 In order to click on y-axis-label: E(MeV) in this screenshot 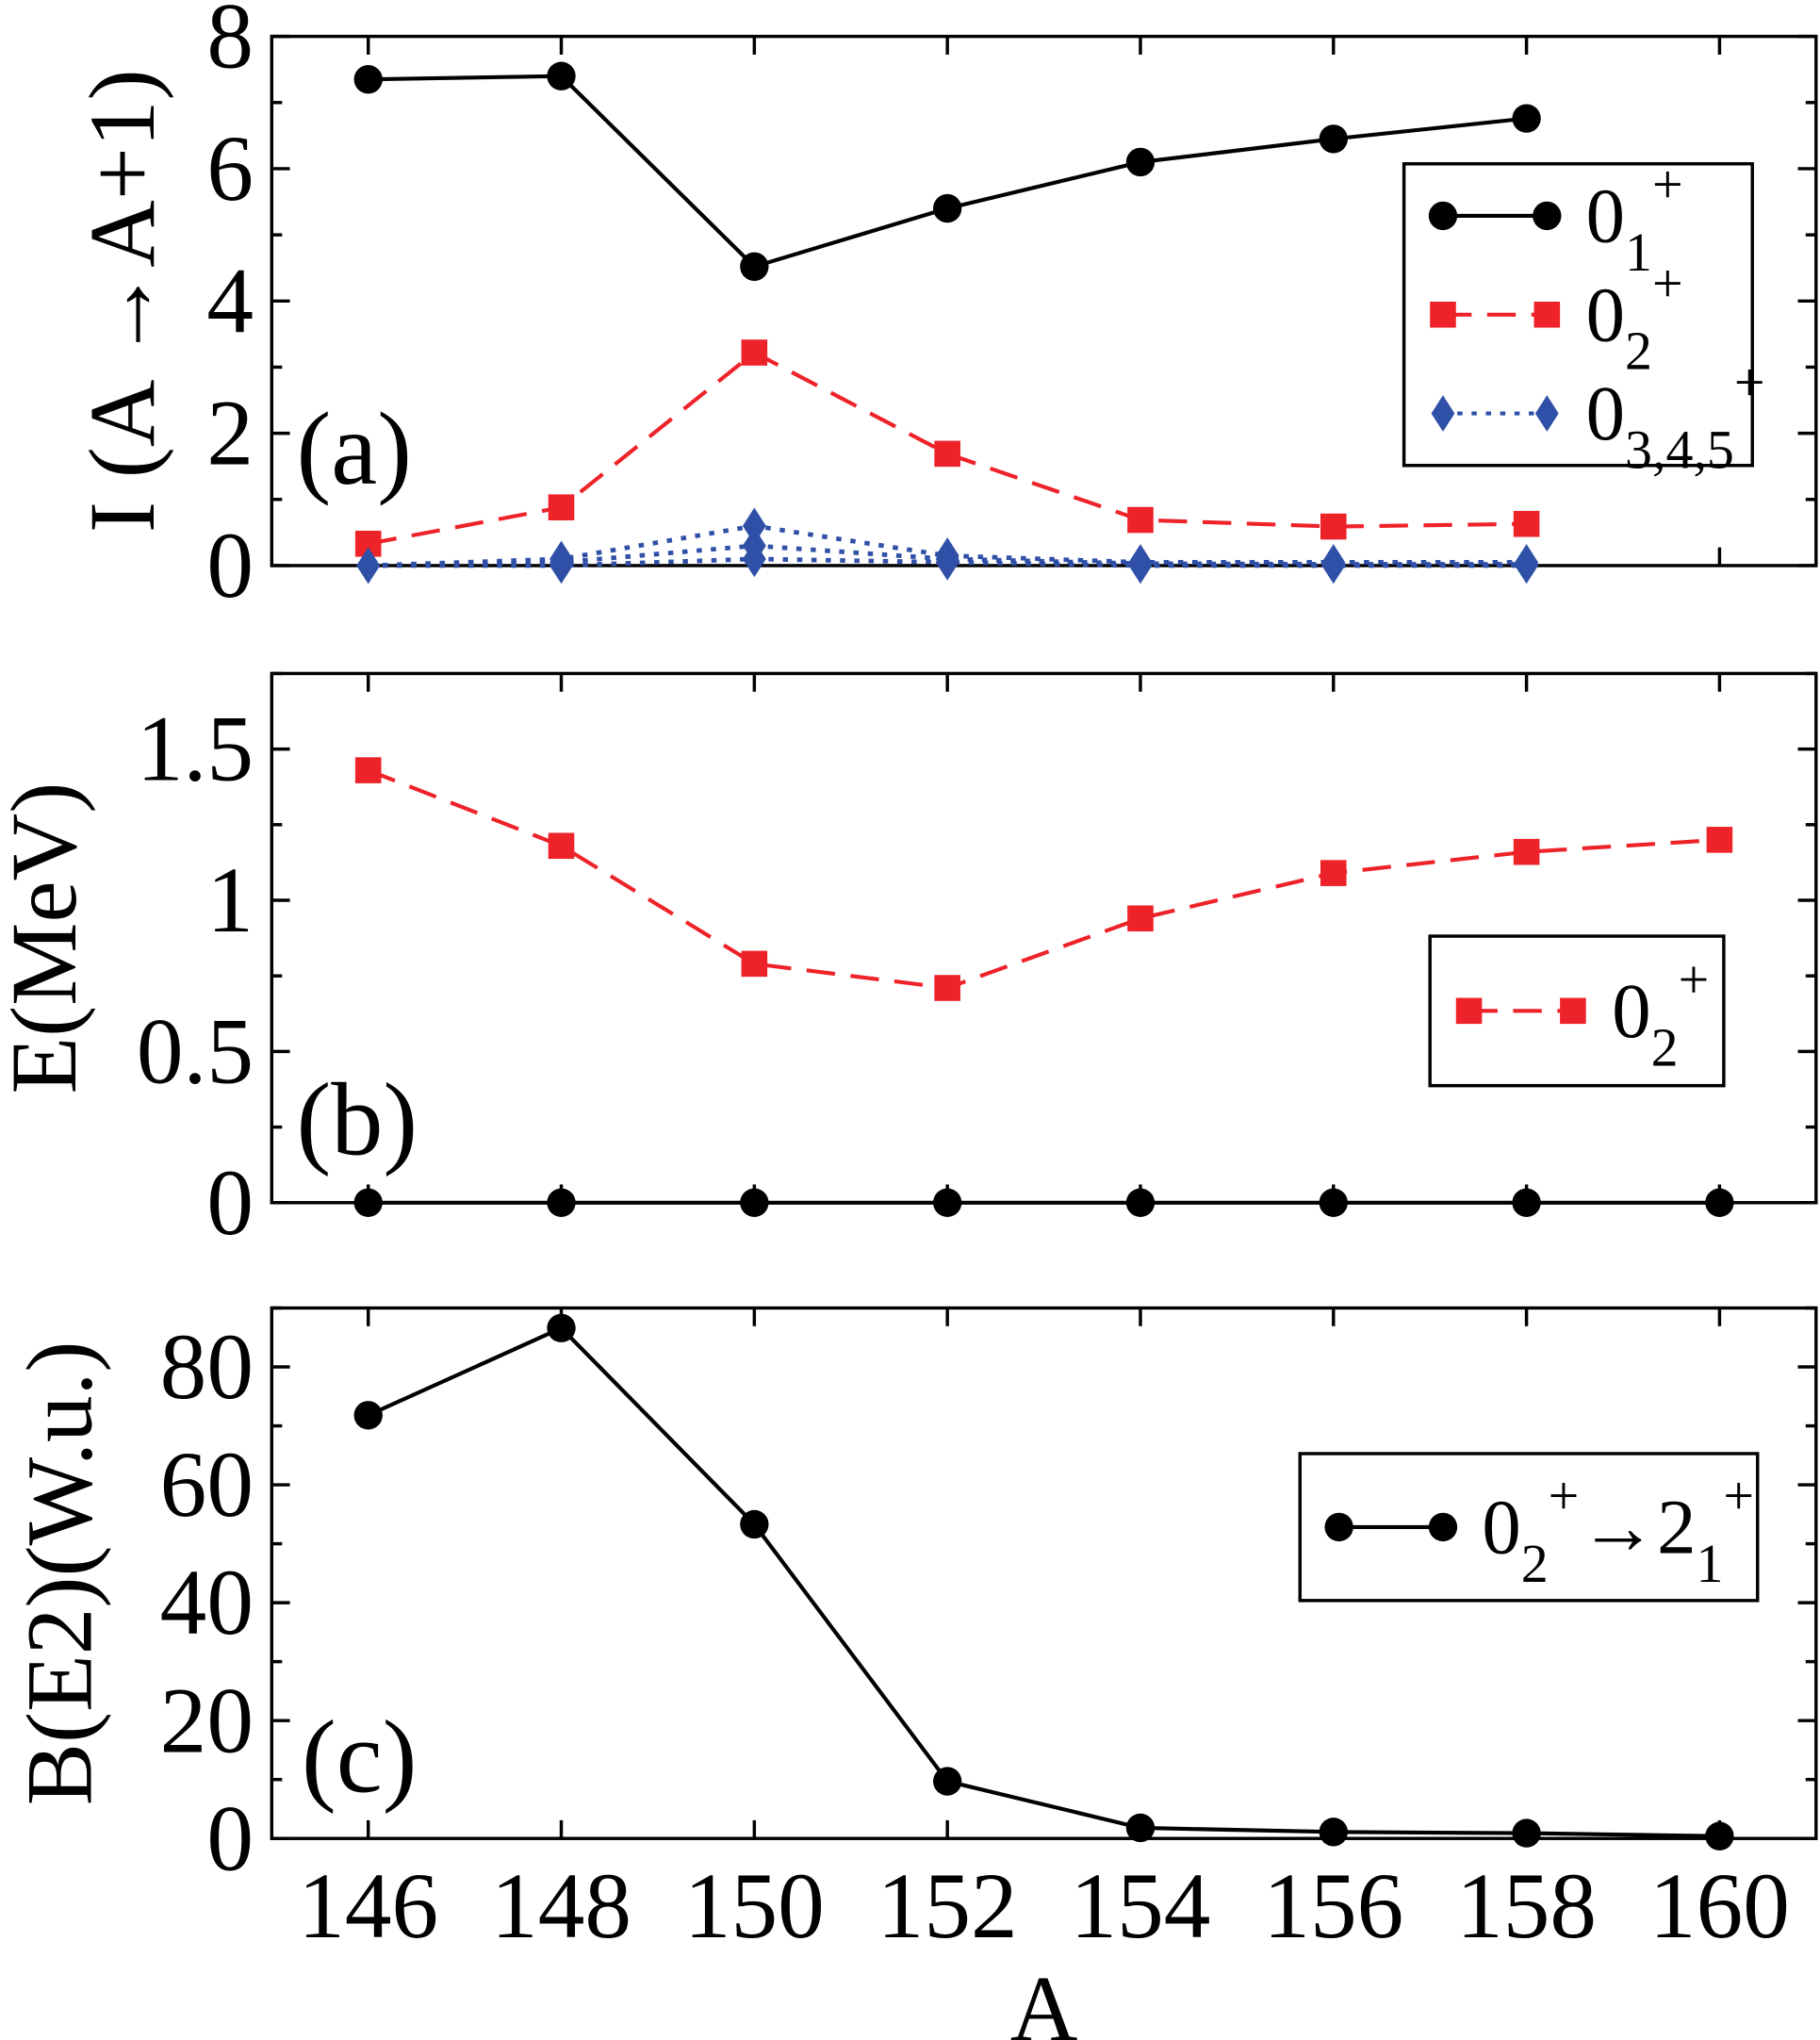, I will do `click(48, 938)`.